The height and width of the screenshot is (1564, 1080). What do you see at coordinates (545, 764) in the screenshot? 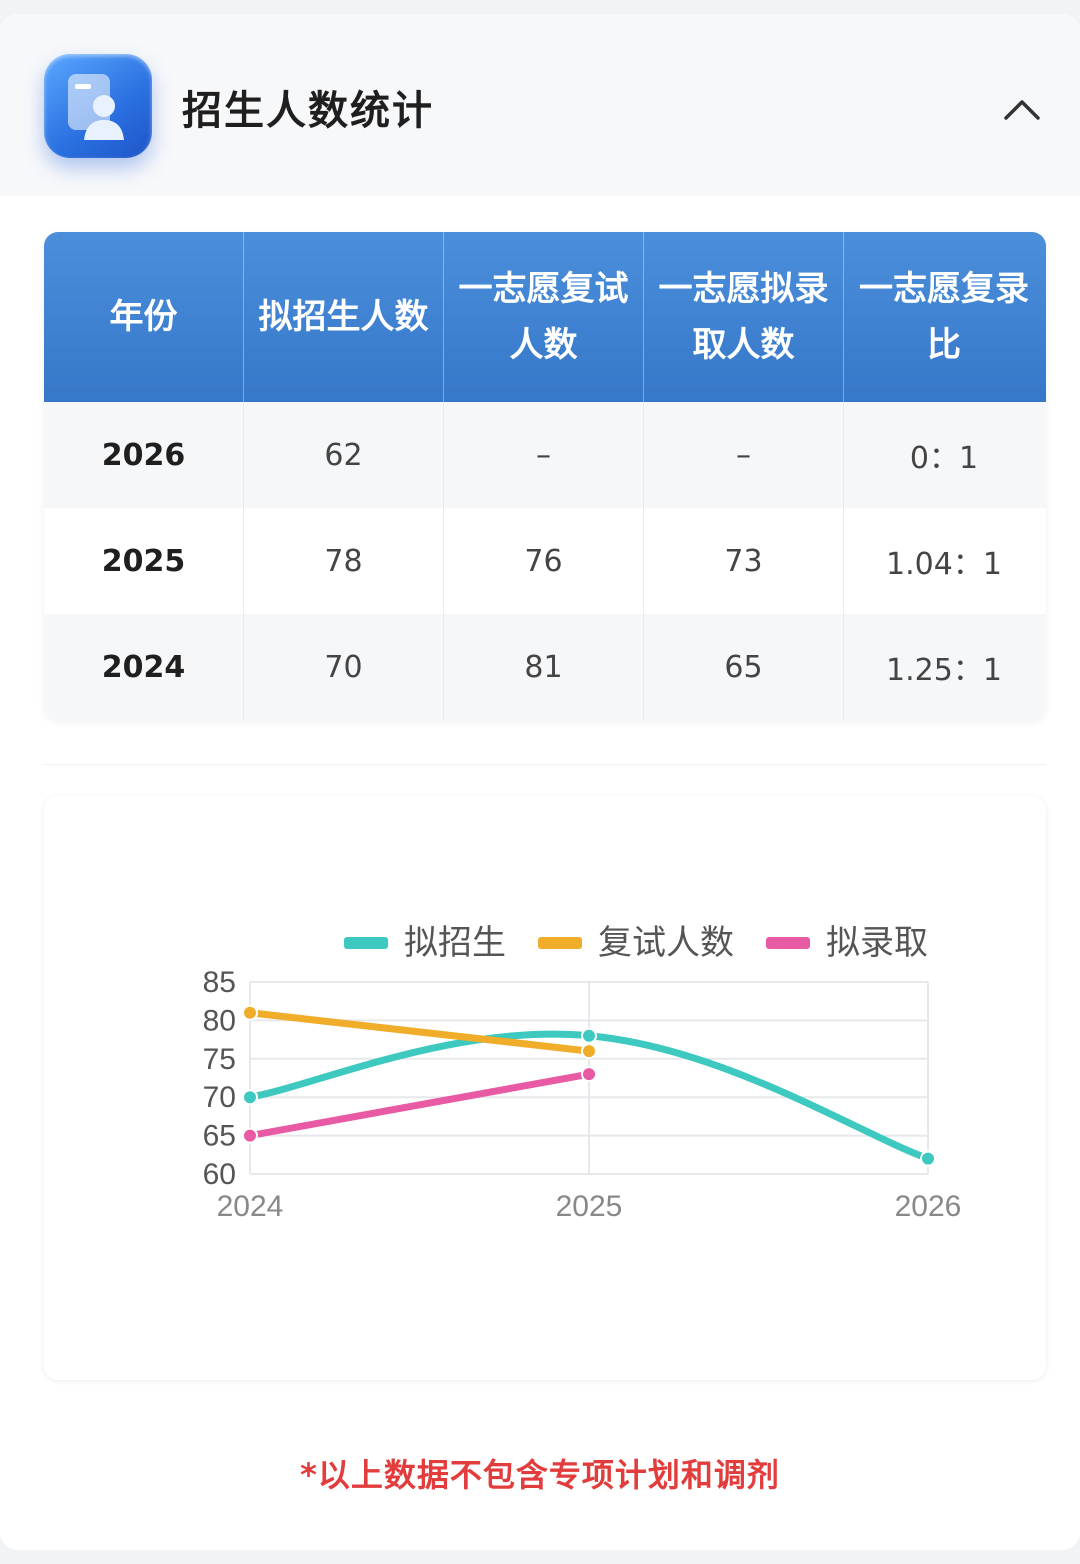
I see `section-divider` at bounding box center [545, 764].